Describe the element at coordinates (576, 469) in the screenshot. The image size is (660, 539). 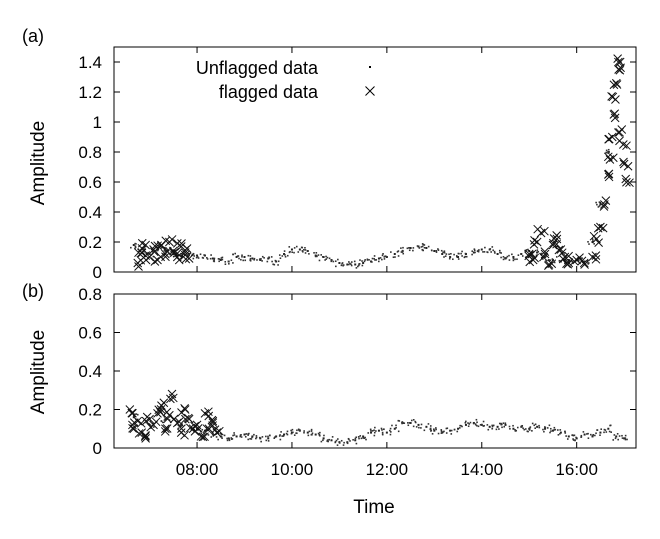
I see `x-tick-label: 16:00` at that location.